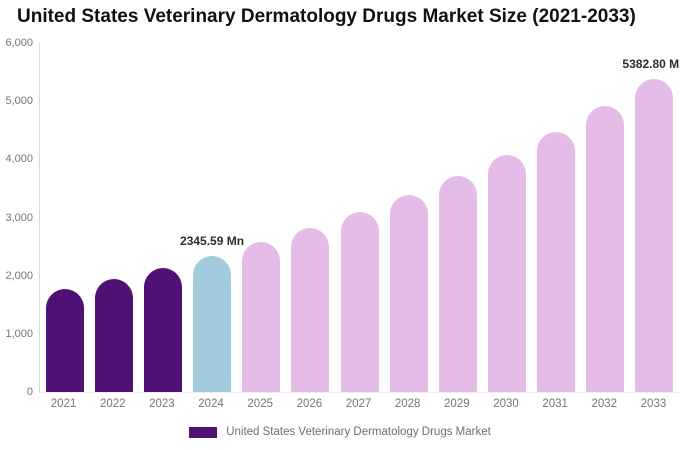  I want to click on y-tick-label: 2,000, so click(19, 275).